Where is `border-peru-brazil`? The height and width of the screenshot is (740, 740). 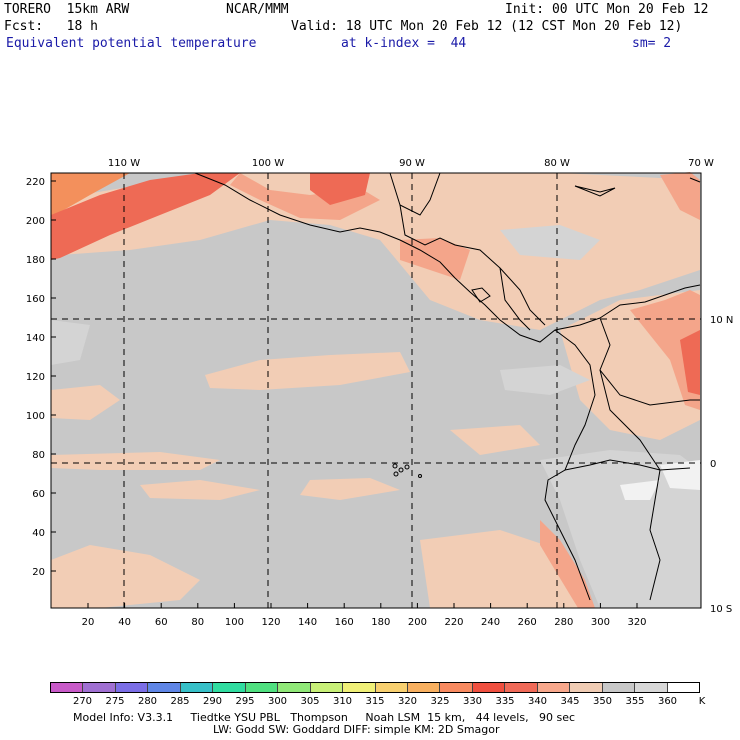 border-peru-brazil is located at coordinates (655, 535).